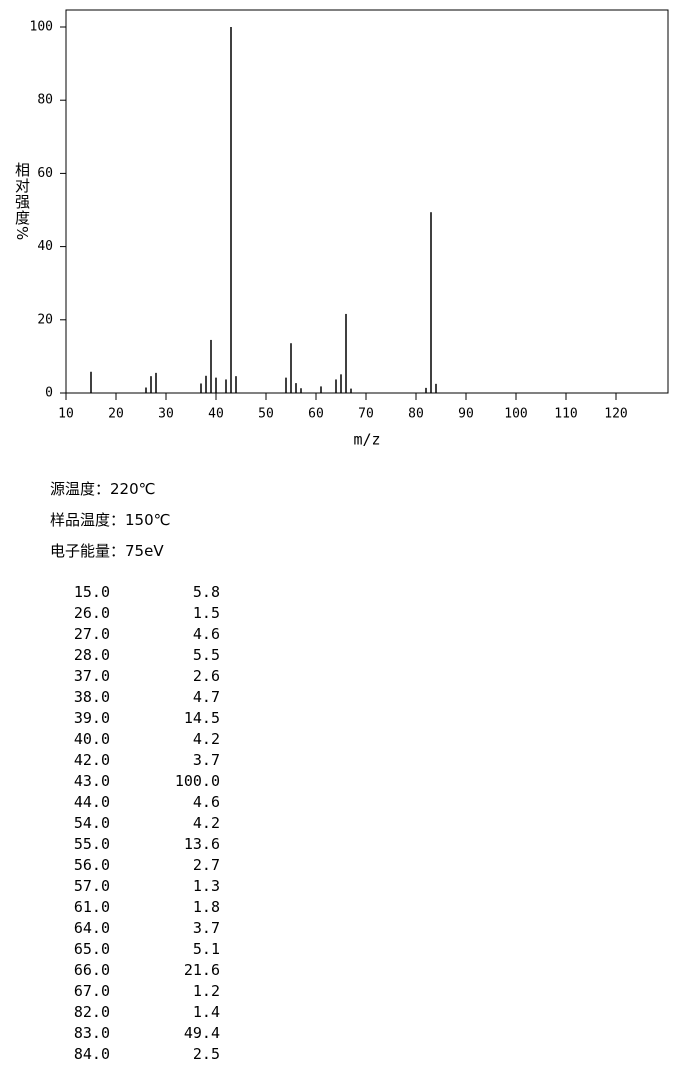 The height and width of the screenshot is (1077, 680). Describe the element at coordinates (206, 1054) in the screenshot. I see `intensity-cell: 2.5` at that location.